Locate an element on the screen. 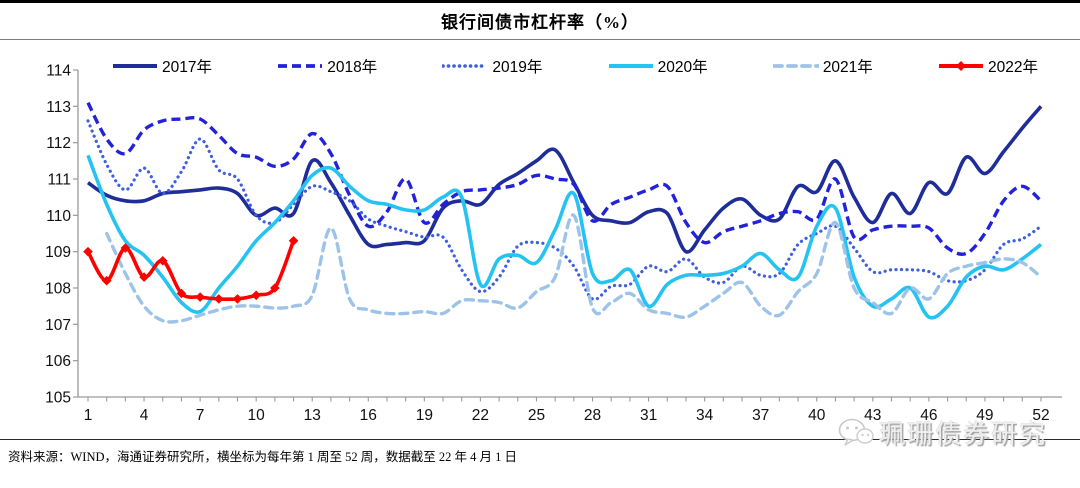 This screenshot has width=1080, height=488. x-tick-label: 49 is located at coordinates (984, 415).